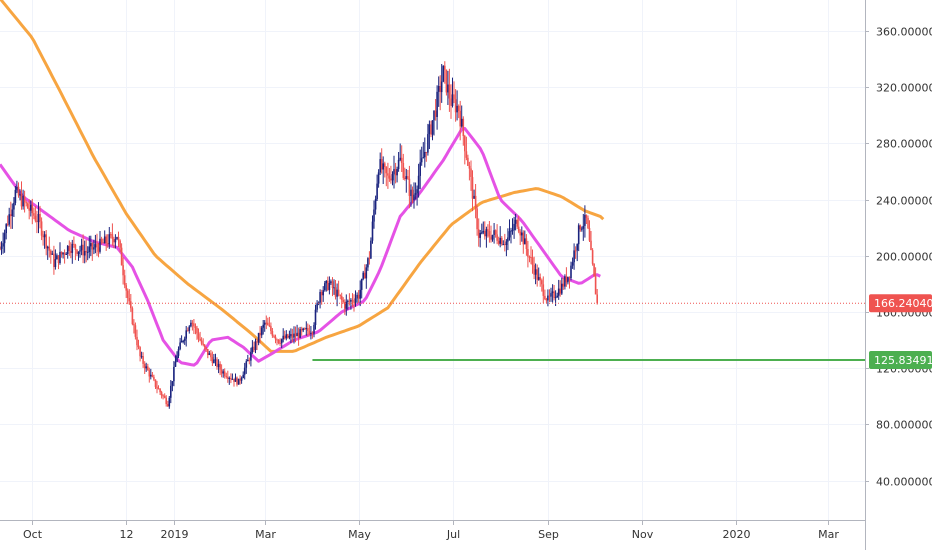  I want to click on x-tick-label: 2019, so click(175, 534).